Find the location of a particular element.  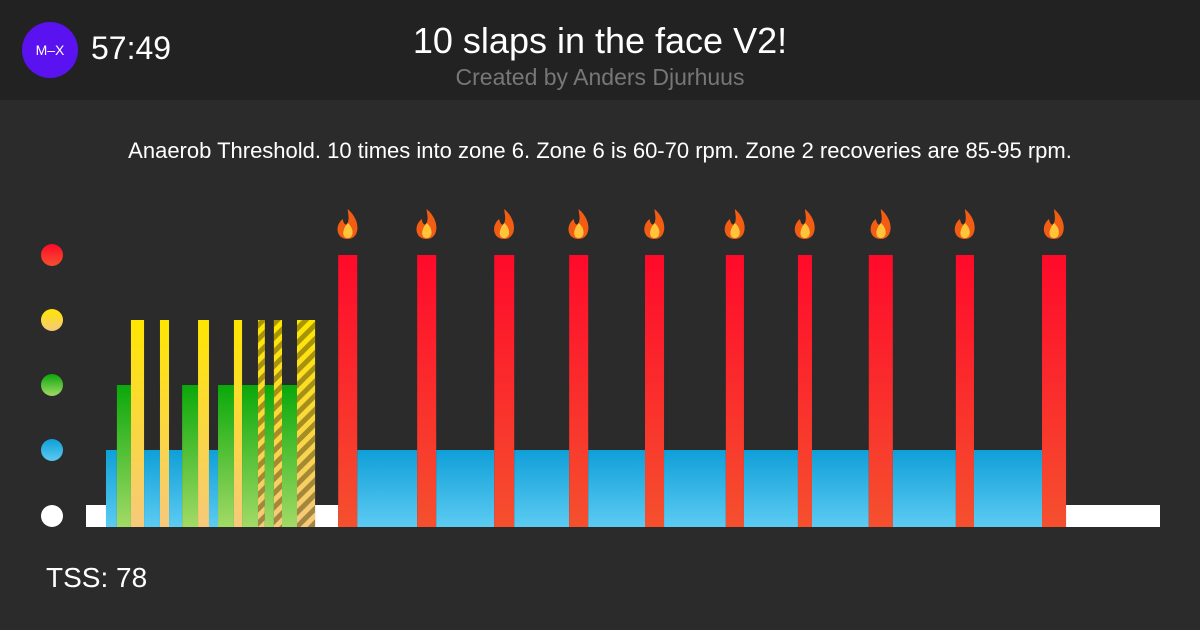

subtitle: Created by Anders Djurhuus is located at coordinates (600, 77).